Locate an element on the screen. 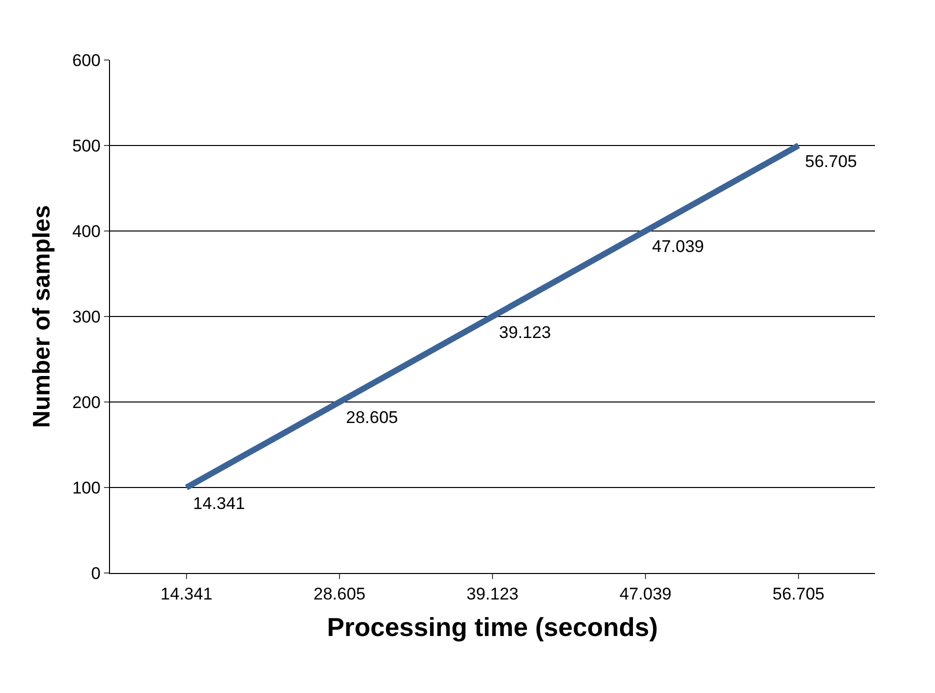  annotation: 28.605 is located at coordinates (372, 417).